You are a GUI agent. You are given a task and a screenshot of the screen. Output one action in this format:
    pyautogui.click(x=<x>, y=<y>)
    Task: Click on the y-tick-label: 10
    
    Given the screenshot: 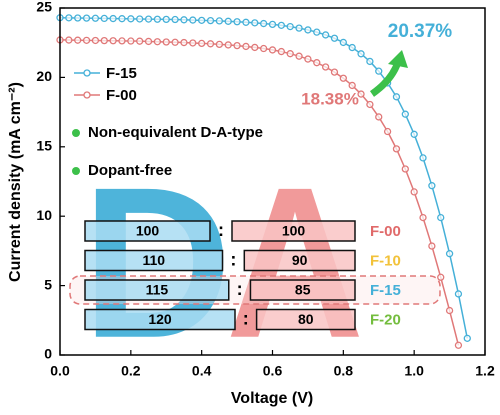 What is the action you would take?
    pyautogui.click(x=44, y=215)
    